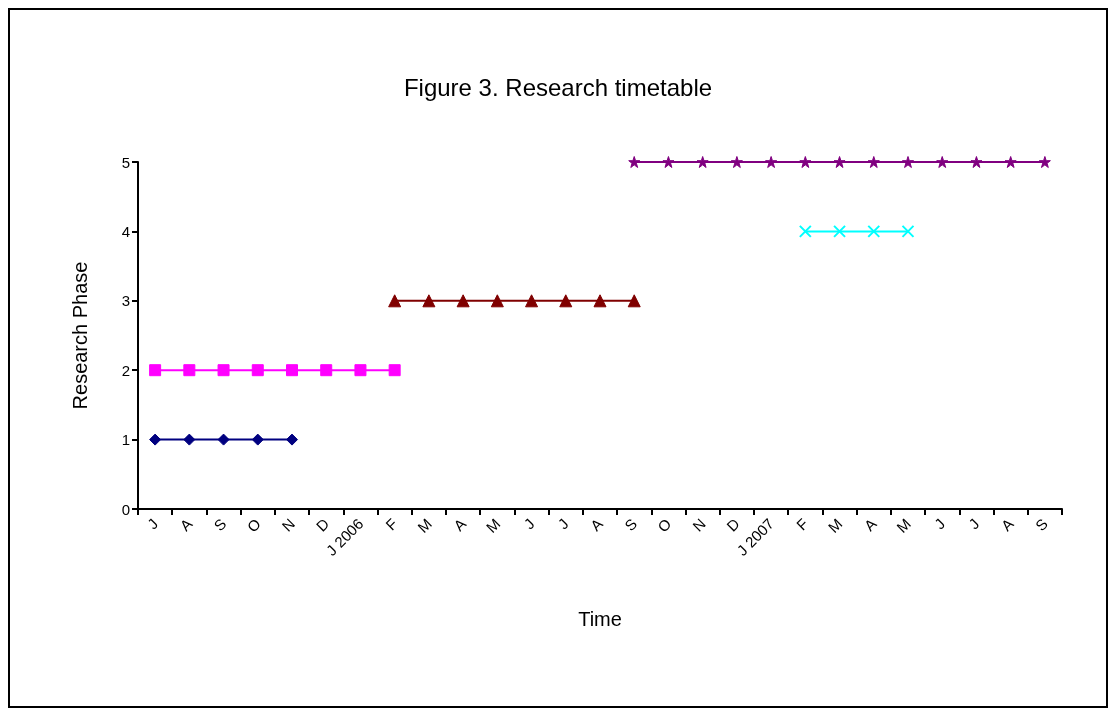  What do you see at coordinates (125, 231) in the screenshot?
I see `y-tick-label: 4` at bounding box center [125, 231].